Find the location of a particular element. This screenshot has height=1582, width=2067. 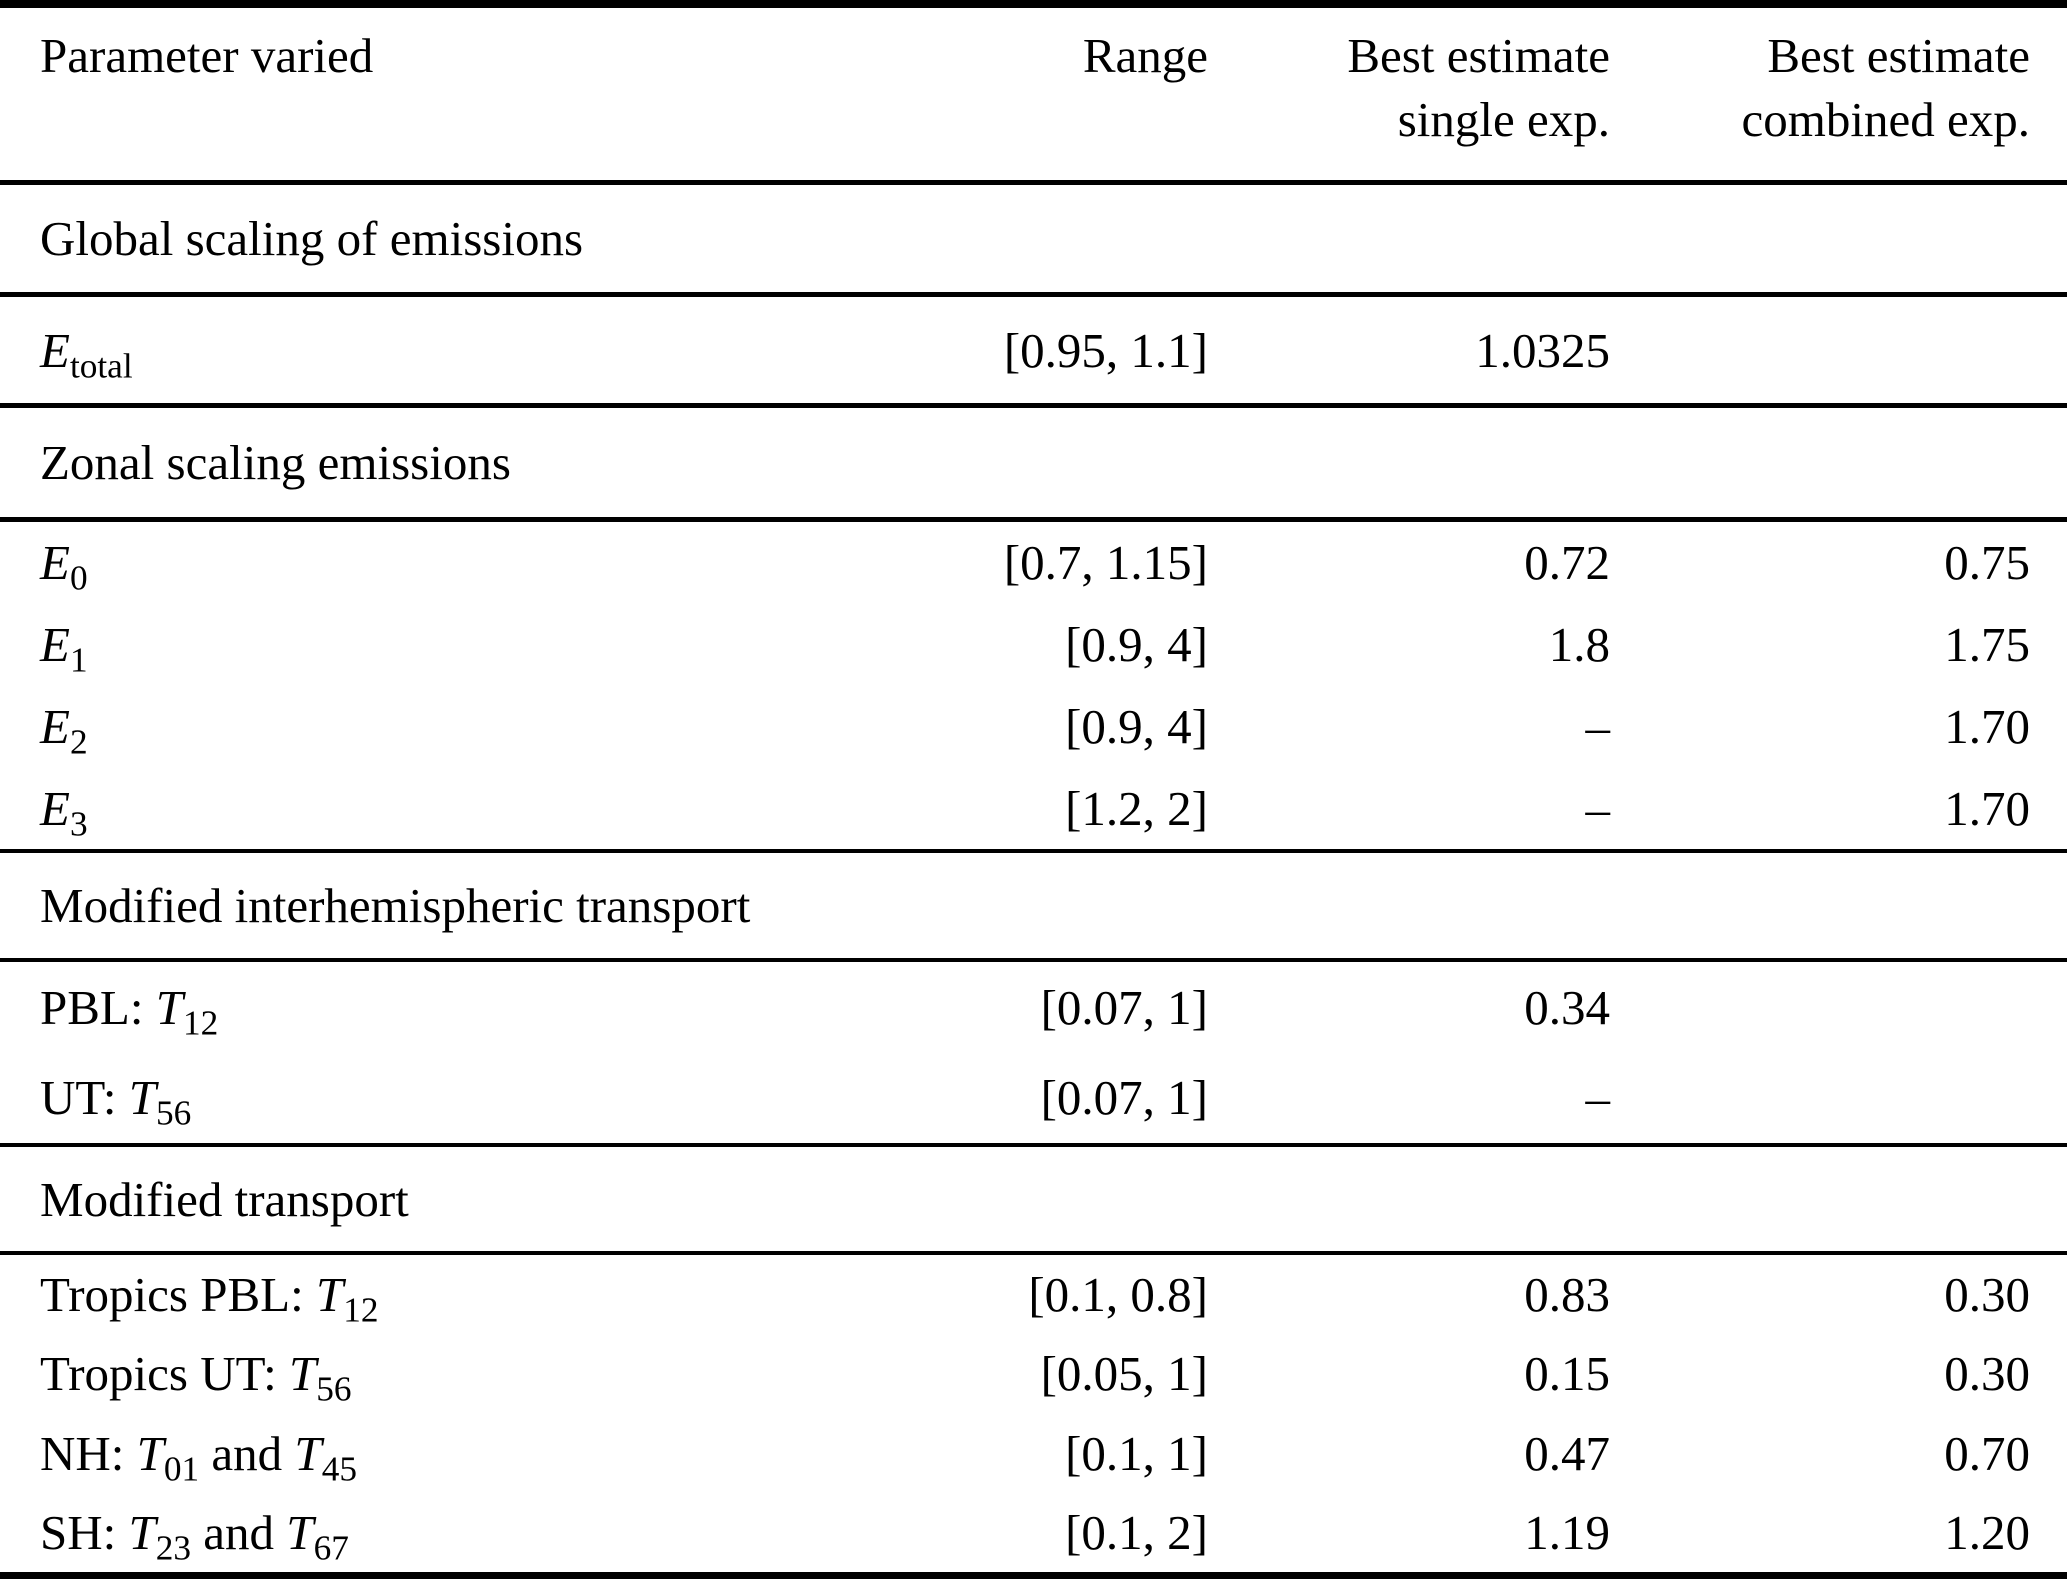

section-title-zonal-scaling: Zonal scaling emissions is located at coordinates (1033, 462).